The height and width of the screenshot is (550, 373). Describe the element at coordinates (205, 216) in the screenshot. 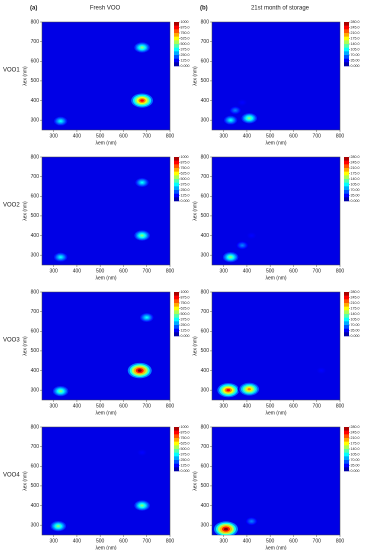

I see `y-tick-label: 500` at that location.